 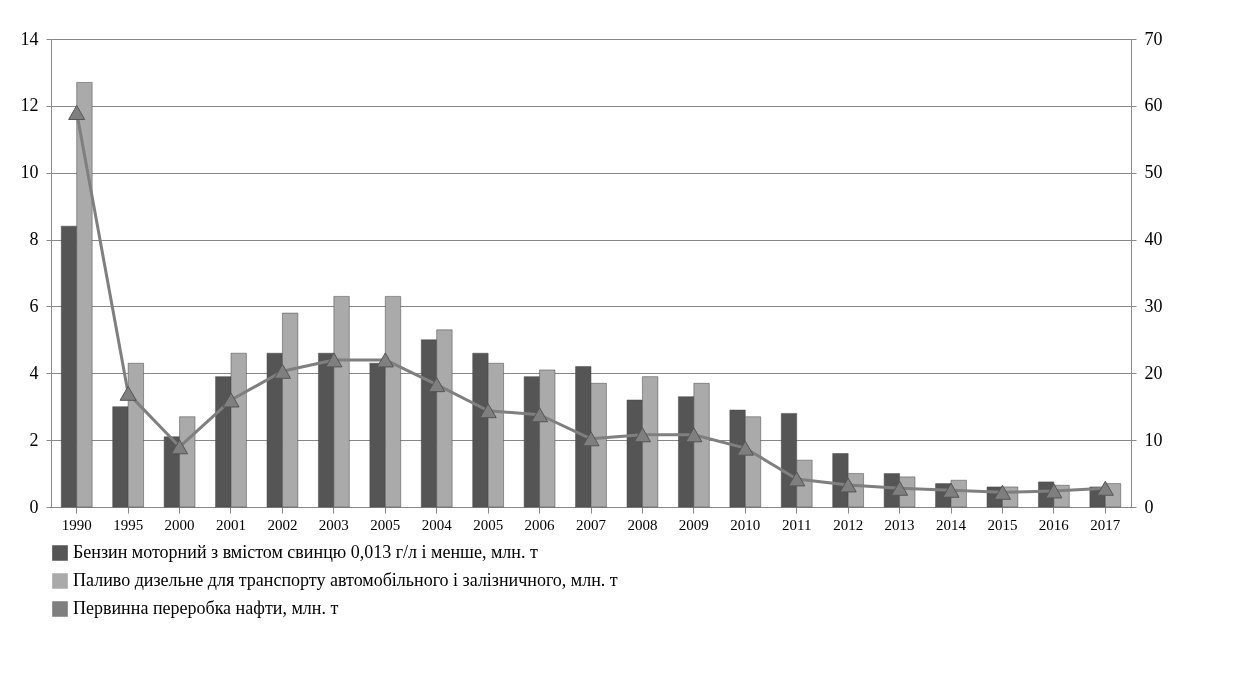 What do you see at coordinates (745, 524) in the screenshot?
I see `x-tick-label: 2010` at bounding box center [745, 524].